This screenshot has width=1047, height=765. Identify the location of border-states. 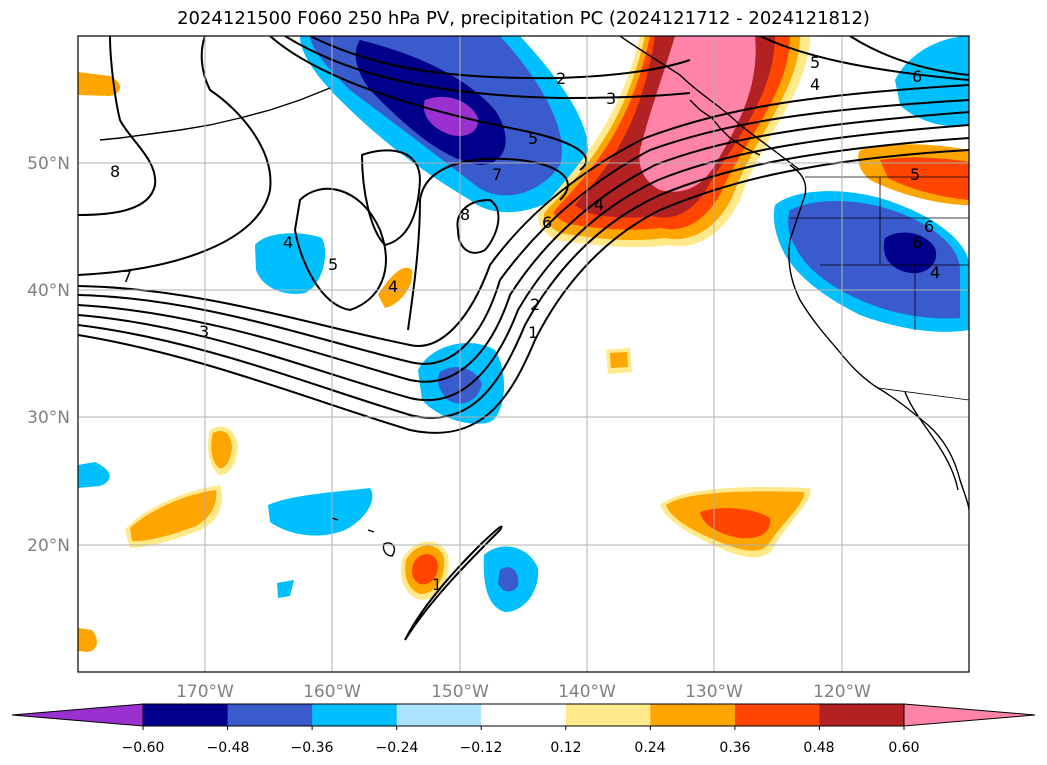
(879, 253).